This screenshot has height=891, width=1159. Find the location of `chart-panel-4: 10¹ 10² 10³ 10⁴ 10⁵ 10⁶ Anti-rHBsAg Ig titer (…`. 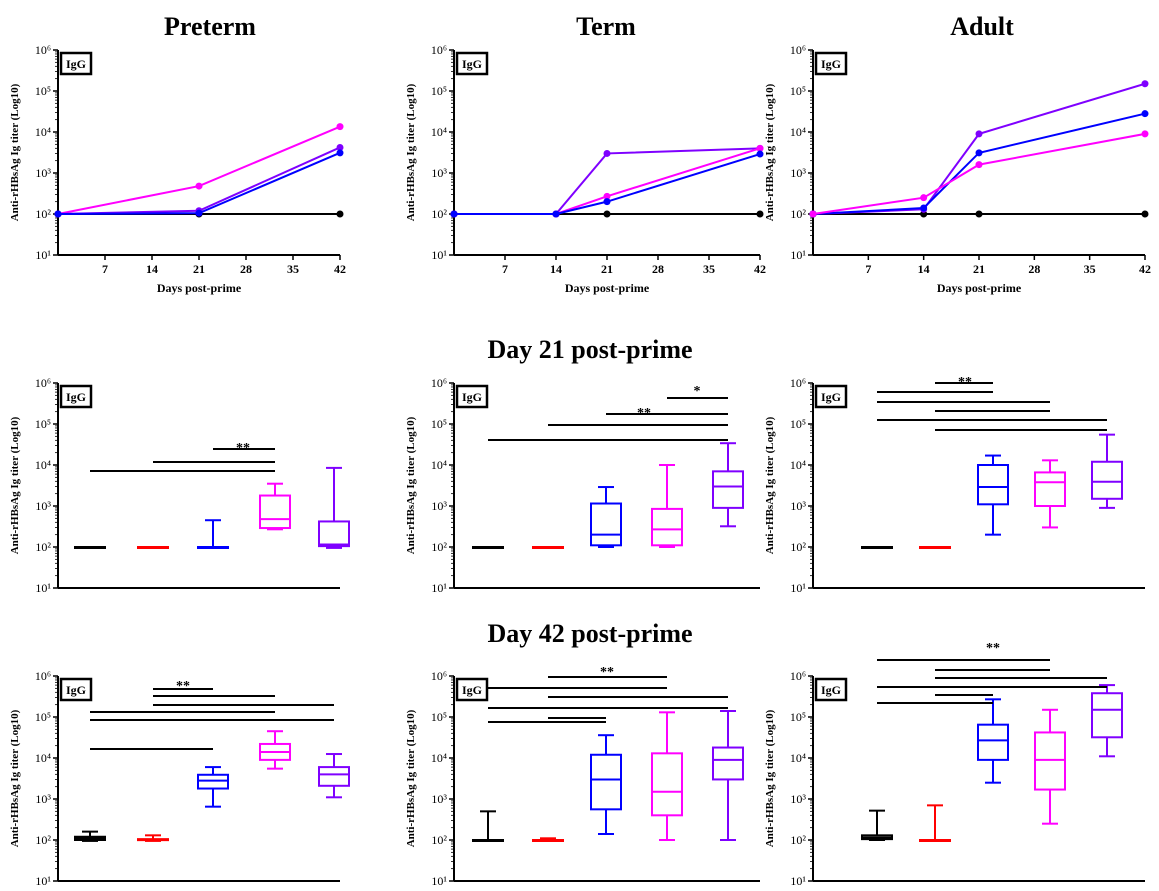

chart-panel-4: 10¹ 10² 10³ 10⁴ 10⁵ 10⁶ Anti-rHBsAg Ig titer (… is located at coordinates (179, 485).